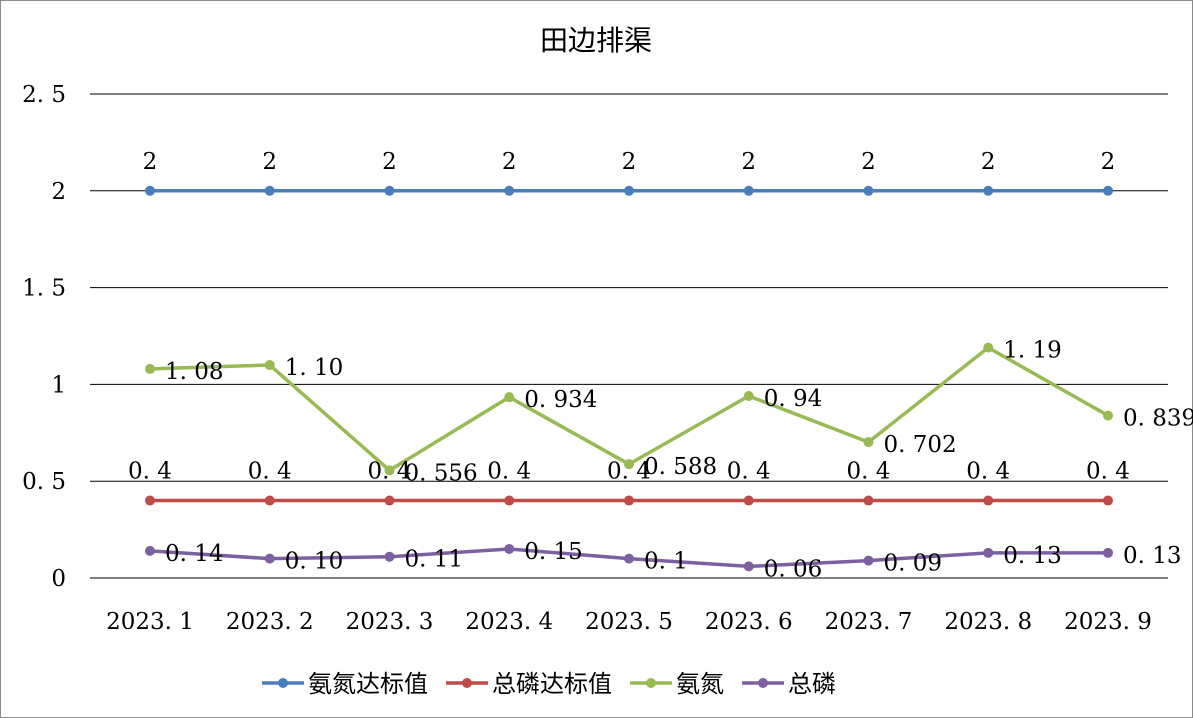  I want to click on data-label: 0. 588, so click(680, 467).